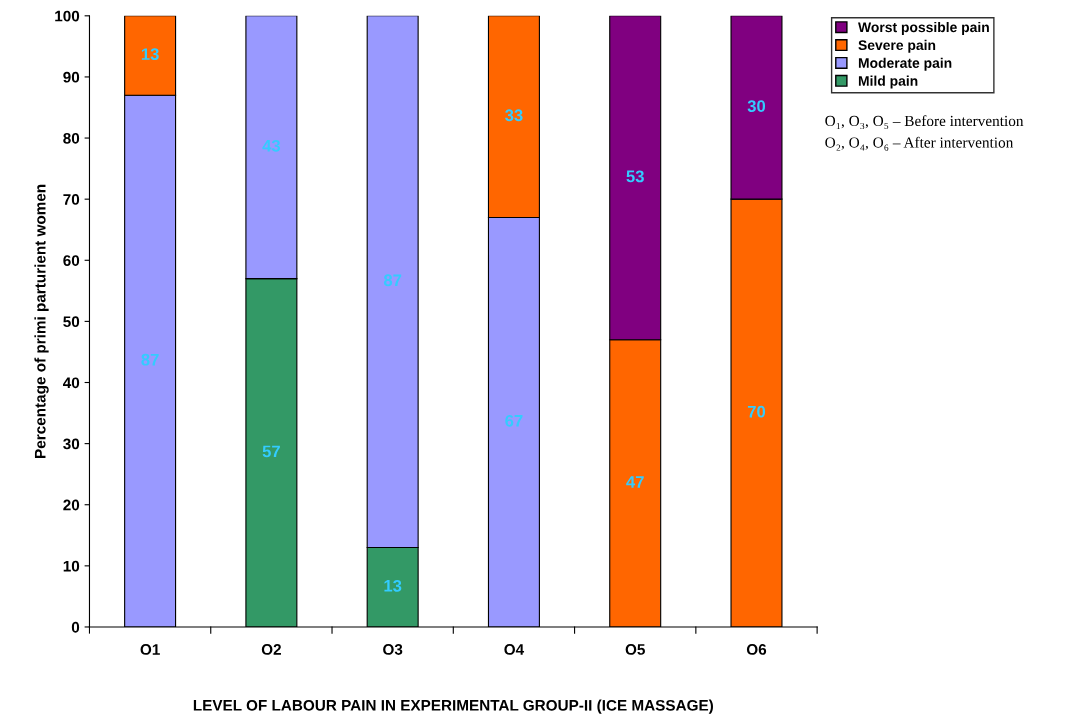 Image resolution: width=1078 pixels, height=719 pixels. What do you see at coordinates (71, 260) in the screenshot?
I see `y-tick-label: 60` at bounding box center [71, 260].